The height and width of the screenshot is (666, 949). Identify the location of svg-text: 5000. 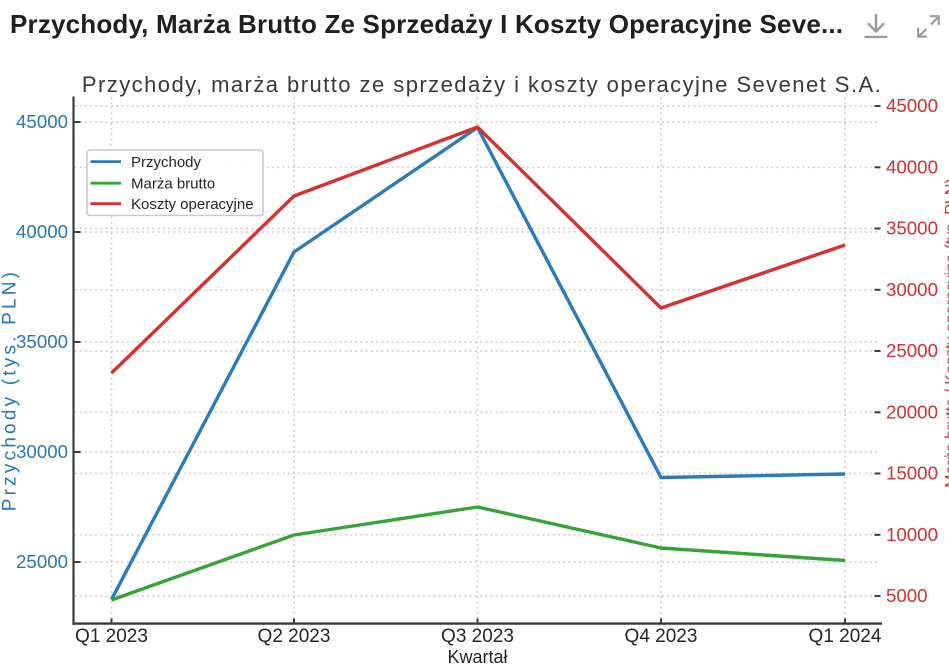
(907, 595).